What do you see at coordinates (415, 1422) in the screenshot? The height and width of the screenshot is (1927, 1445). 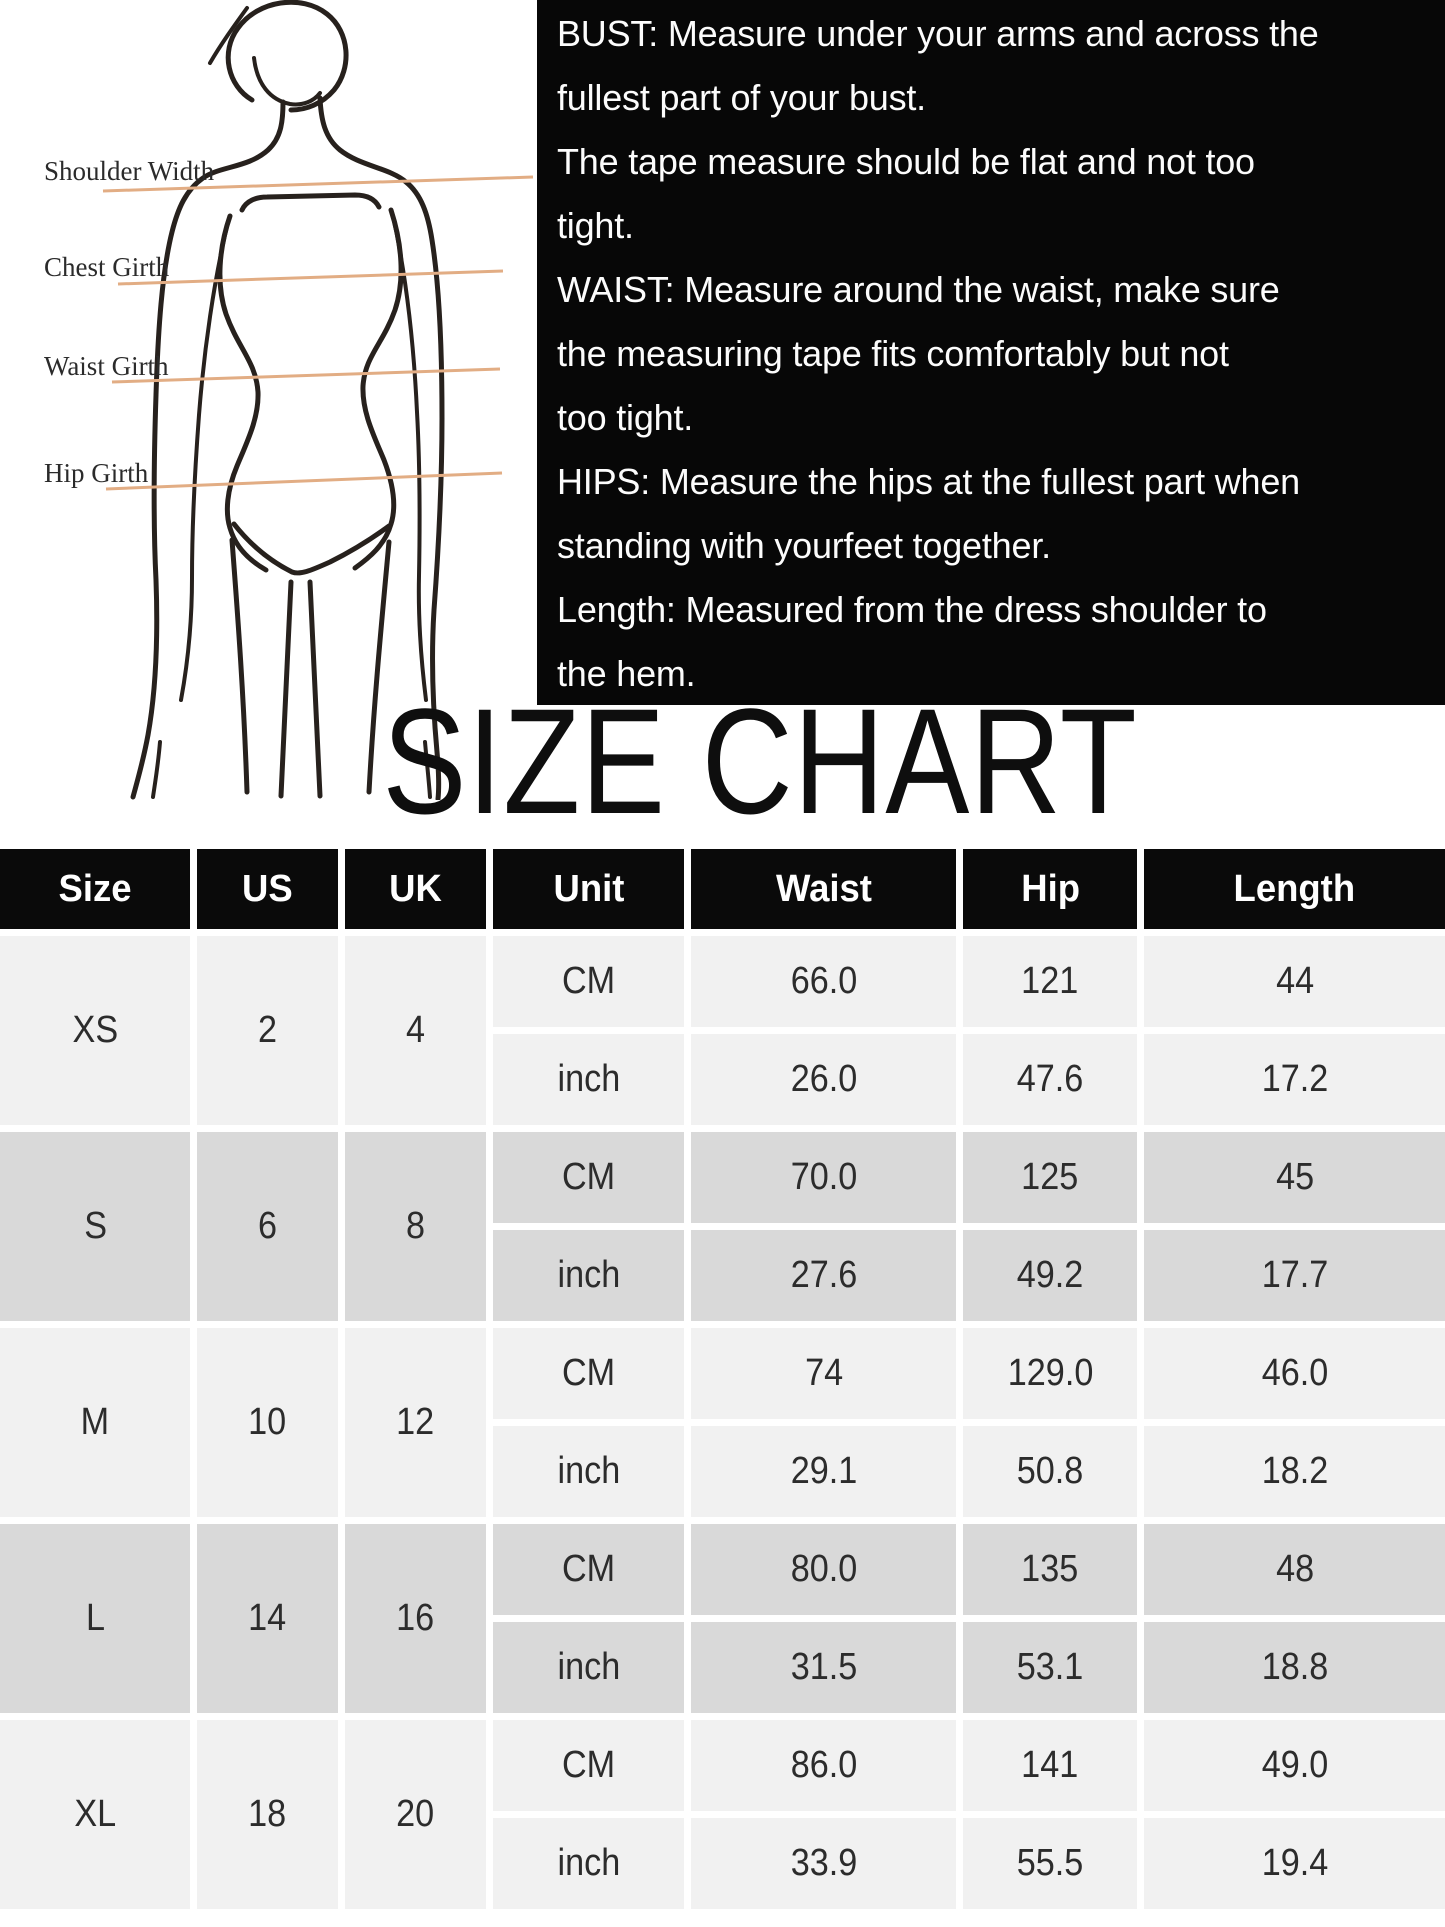 I see `cell-uk: 12` at bounding box center [415, 1422].